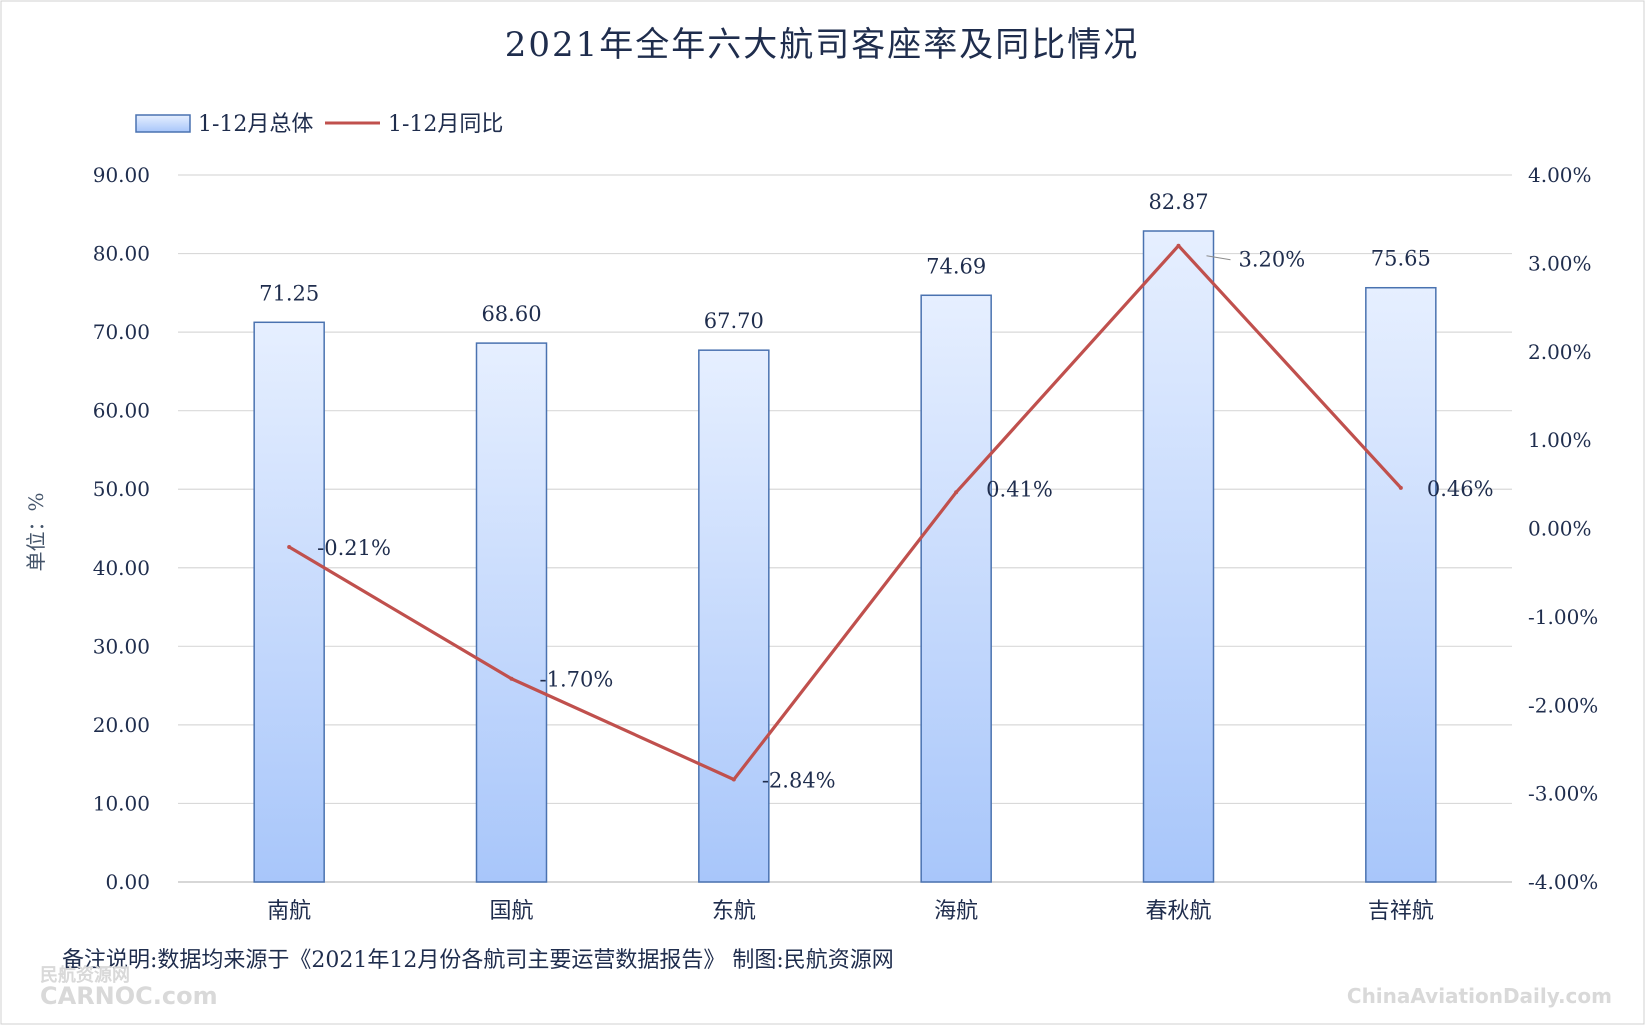 The width and height of the screenshot is (1645, 1030). I want to click on bar-value-label: 75.65, so click(1401, 259).